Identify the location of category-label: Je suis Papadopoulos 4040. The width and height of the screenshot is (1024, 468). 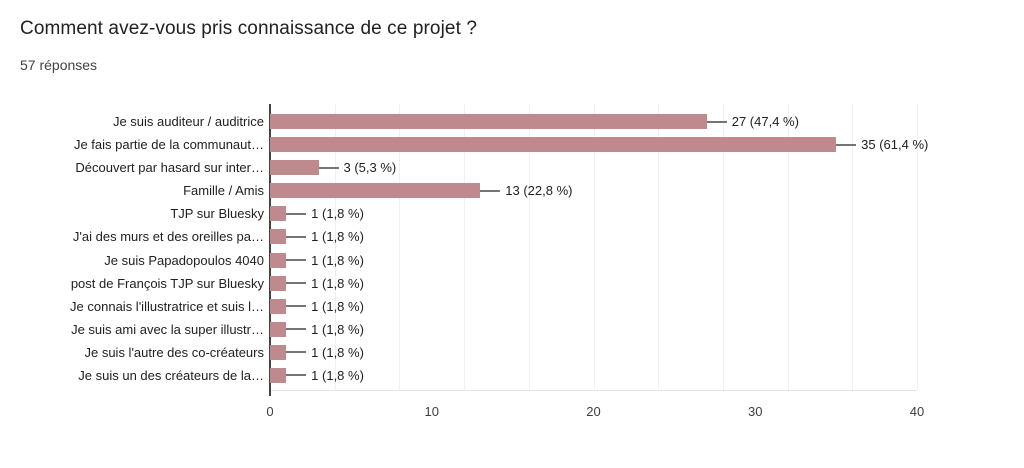
(184, 260).